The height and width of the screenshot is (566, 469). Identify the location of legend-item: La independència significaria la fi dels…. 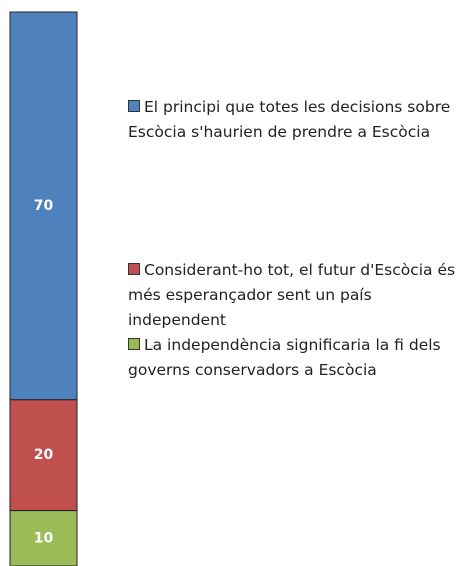
(297, 358).